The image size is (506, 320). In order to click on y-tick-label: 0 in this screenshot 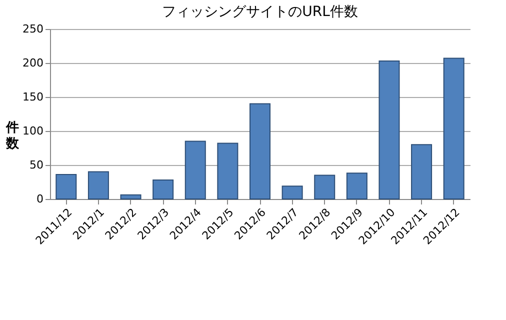, I will do `click(40, 199)`.